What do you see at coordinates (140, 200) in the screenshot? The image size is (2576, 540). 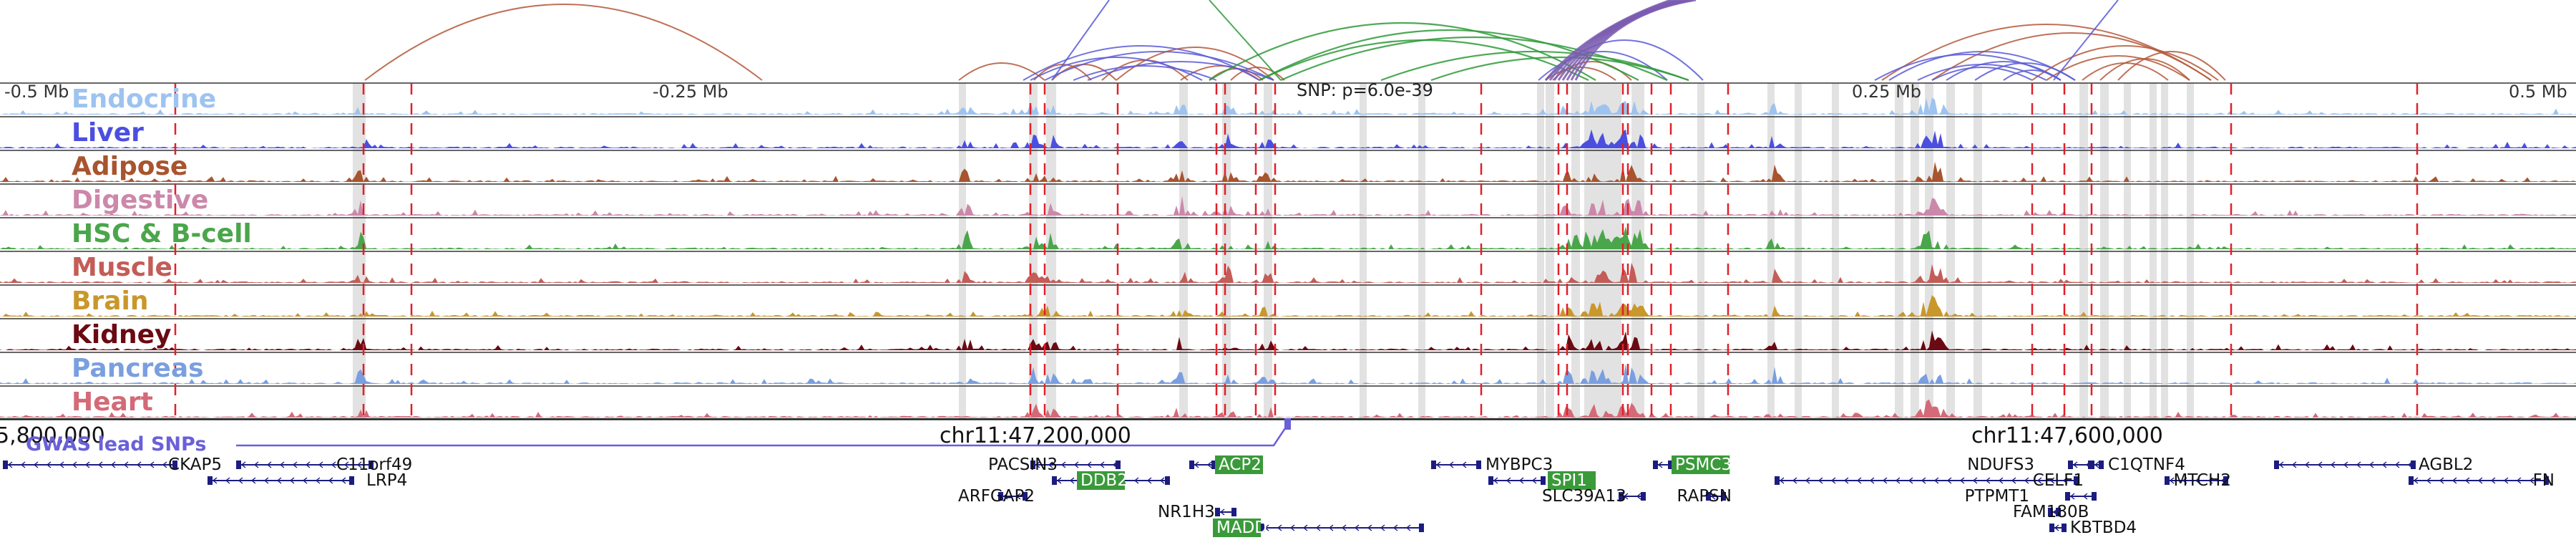 I see `track-label-digestive: Digestive` at bounding box center [140, 200].